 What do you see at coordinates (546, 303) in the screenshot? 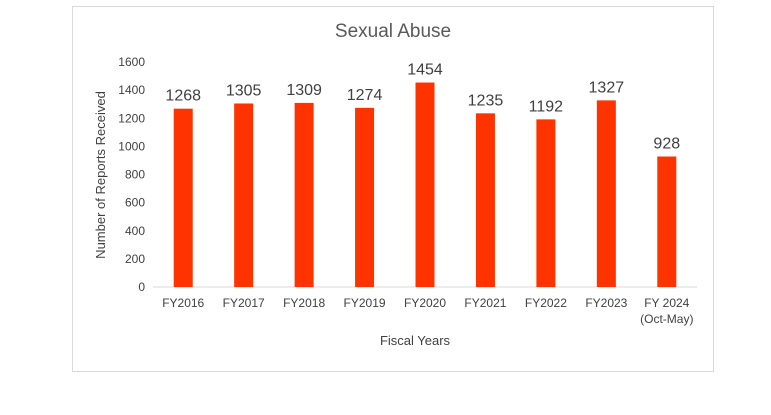
I see `x-tick-label: FY2022` at bounding box center [546, 303].